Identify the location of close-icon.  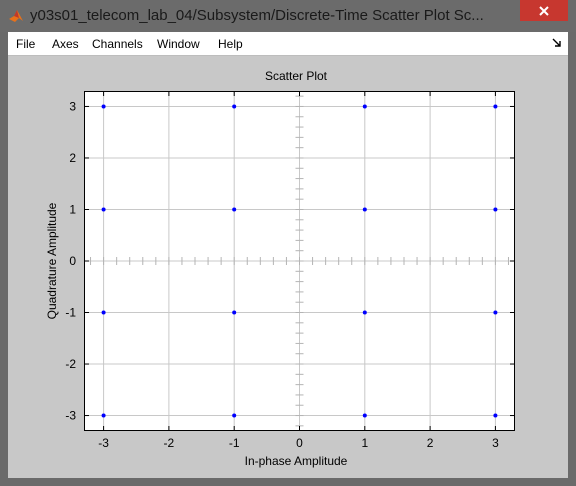
(544, 10).